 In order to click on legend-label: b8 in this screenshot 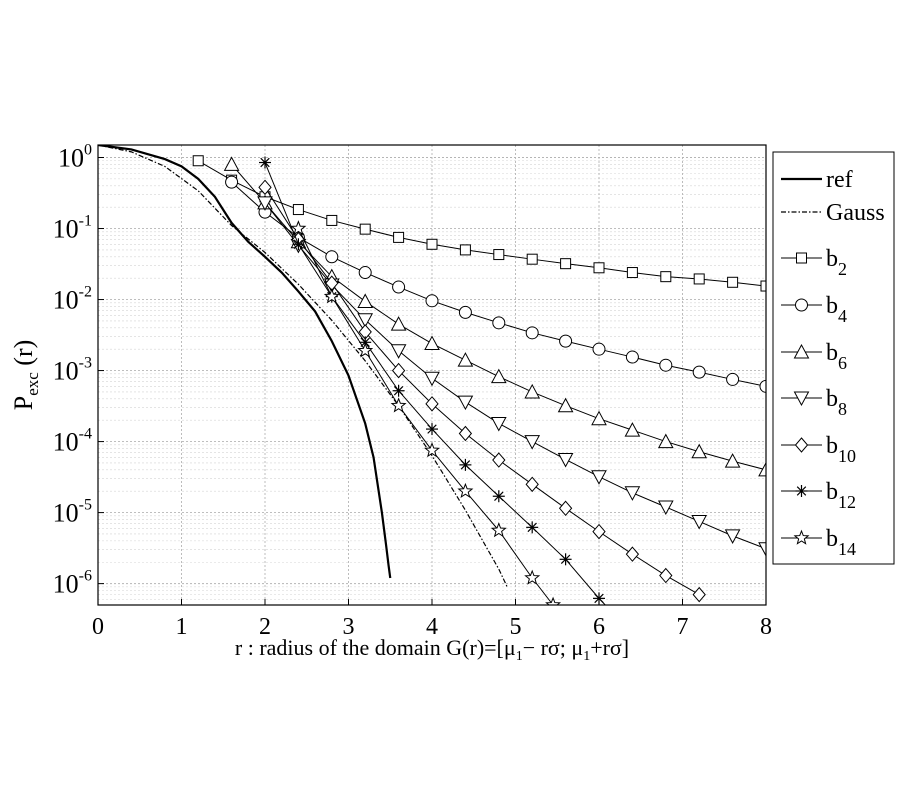, I will do `click(836, 402)`.